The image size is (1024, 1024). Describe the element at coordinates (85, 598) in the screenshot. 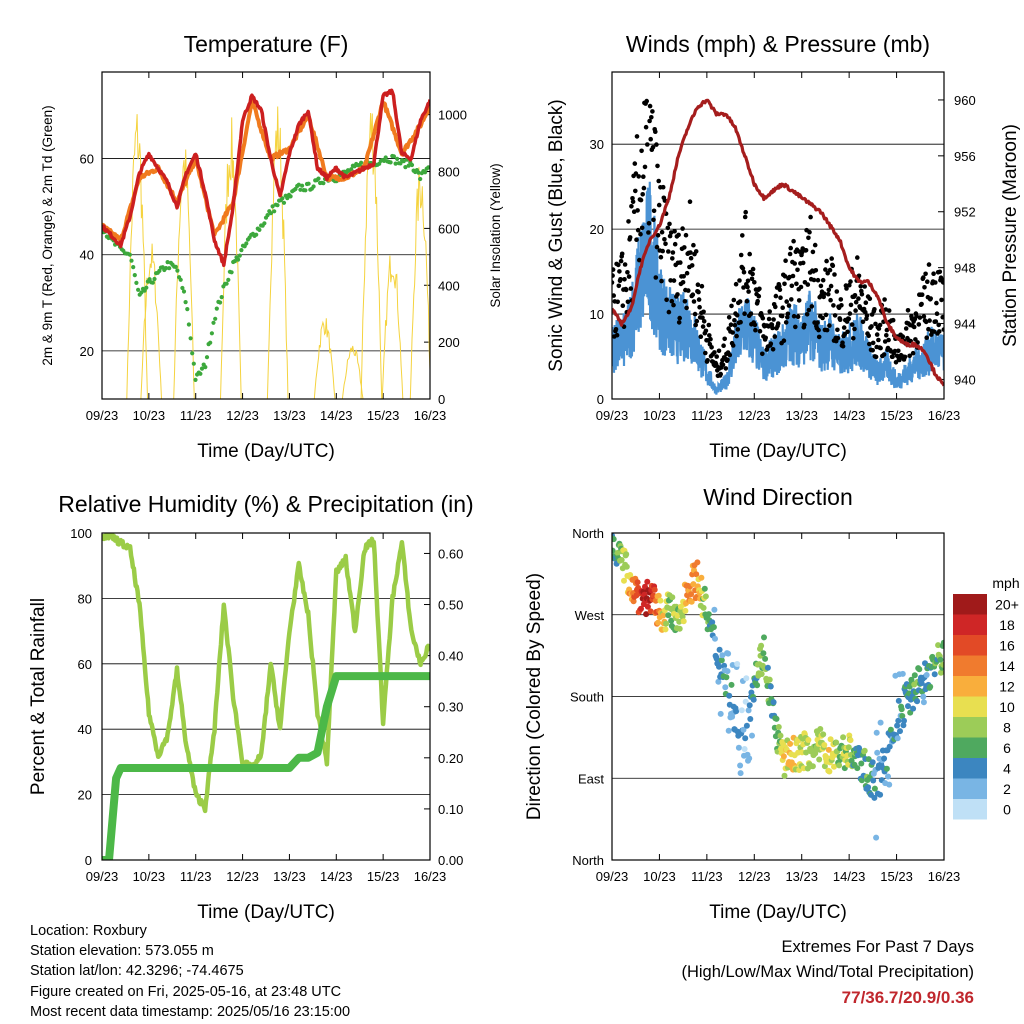

I see `y-tick-label: 80` at that location.